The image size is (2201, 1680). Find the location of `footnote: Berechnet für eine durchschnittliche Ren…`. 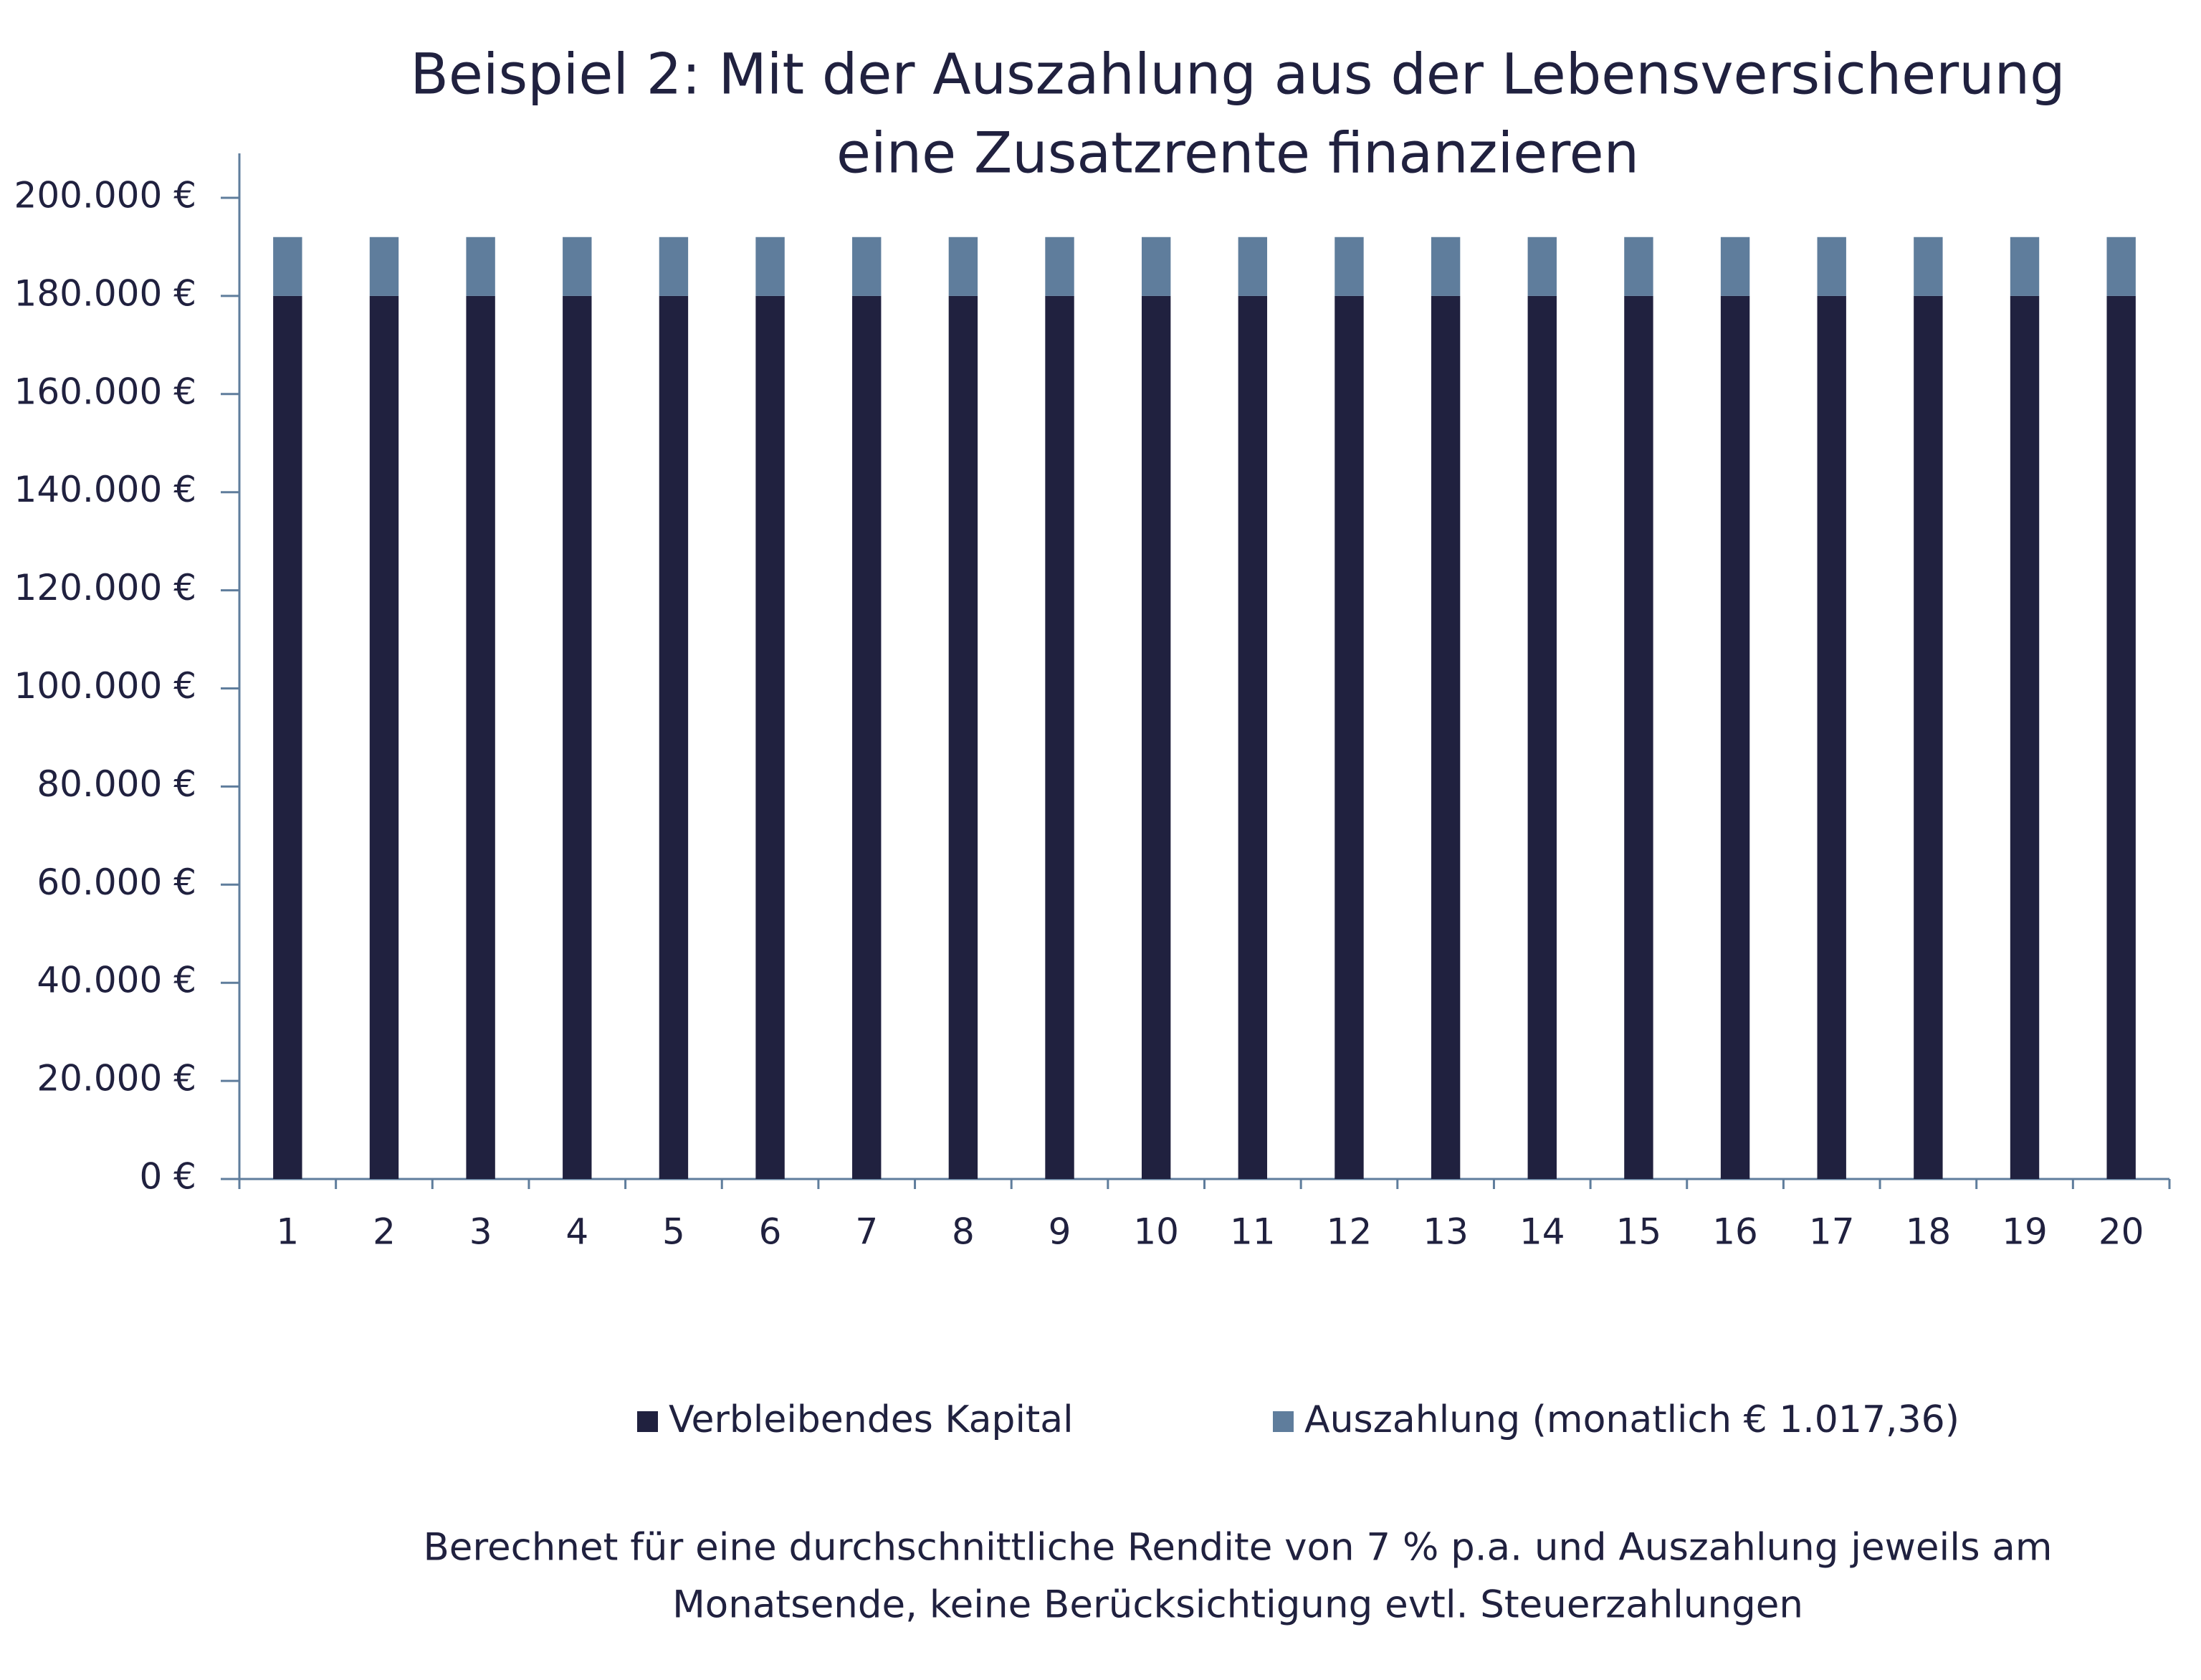

footnote: Berechnet für eine durchschnittliche Ren… is located at coordinates (1237, 1548).